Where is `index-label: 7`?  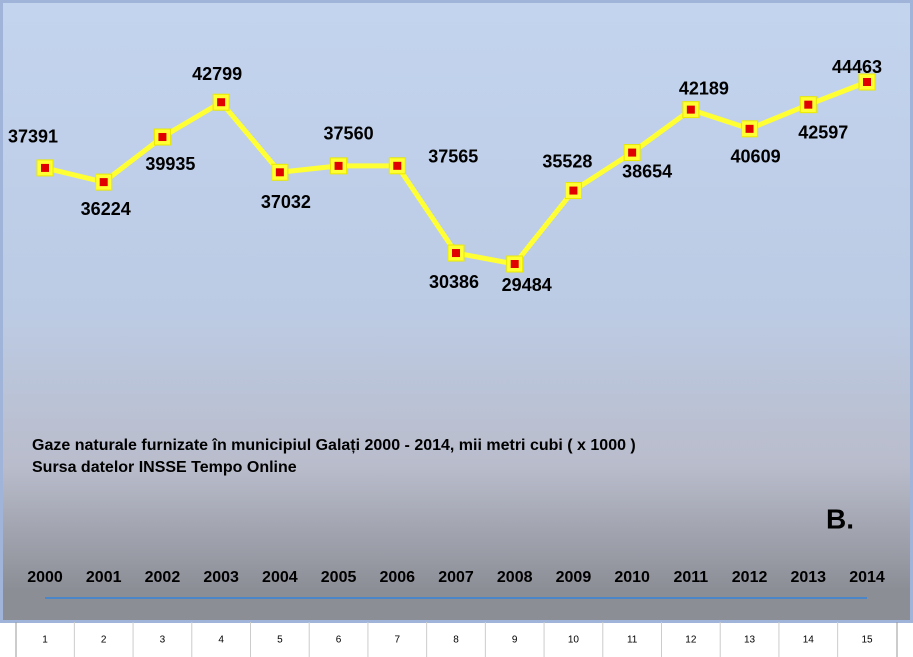
index-label: 7 is located at coordinates (398, 640).